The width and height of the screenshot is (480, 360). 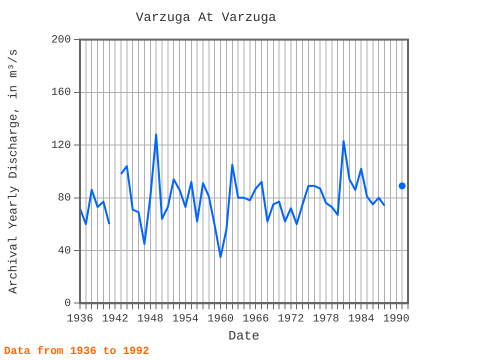 I want to click on text: Data from 1936 to 1992, so click(x=77, y=352).